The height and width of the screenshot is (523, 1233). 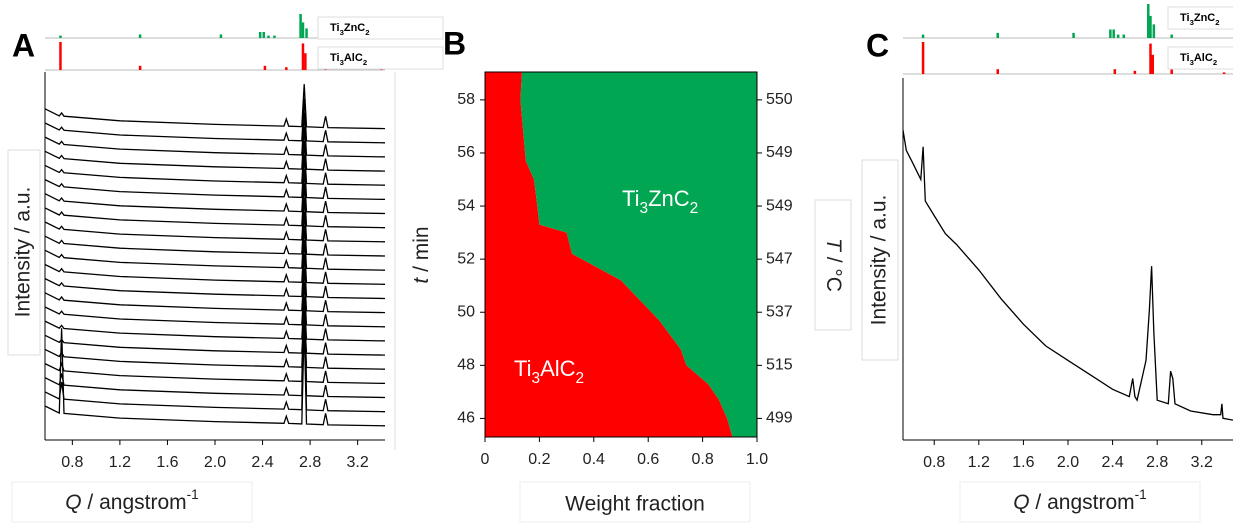 I want to click on y-tick-label: 58, so click(x=466, y=99).